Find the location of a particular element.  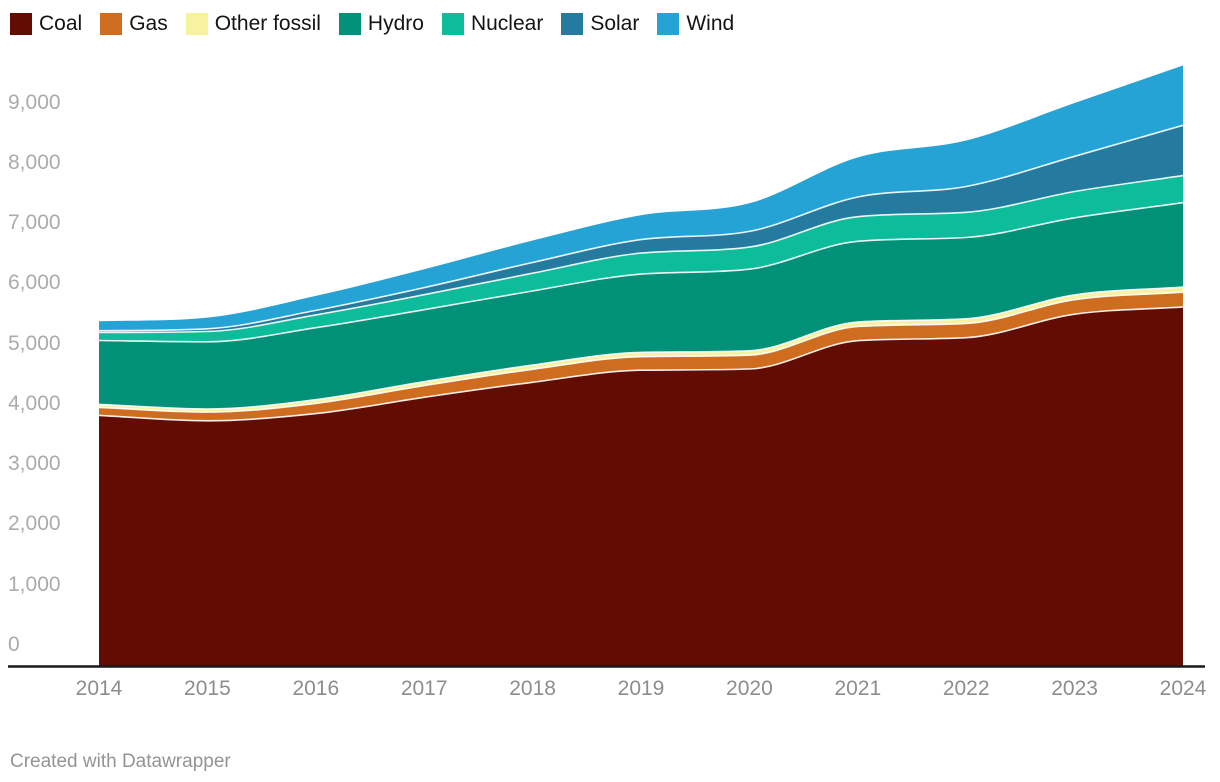

y-axis-label: 4,000 is located at coordinates (34, 403).